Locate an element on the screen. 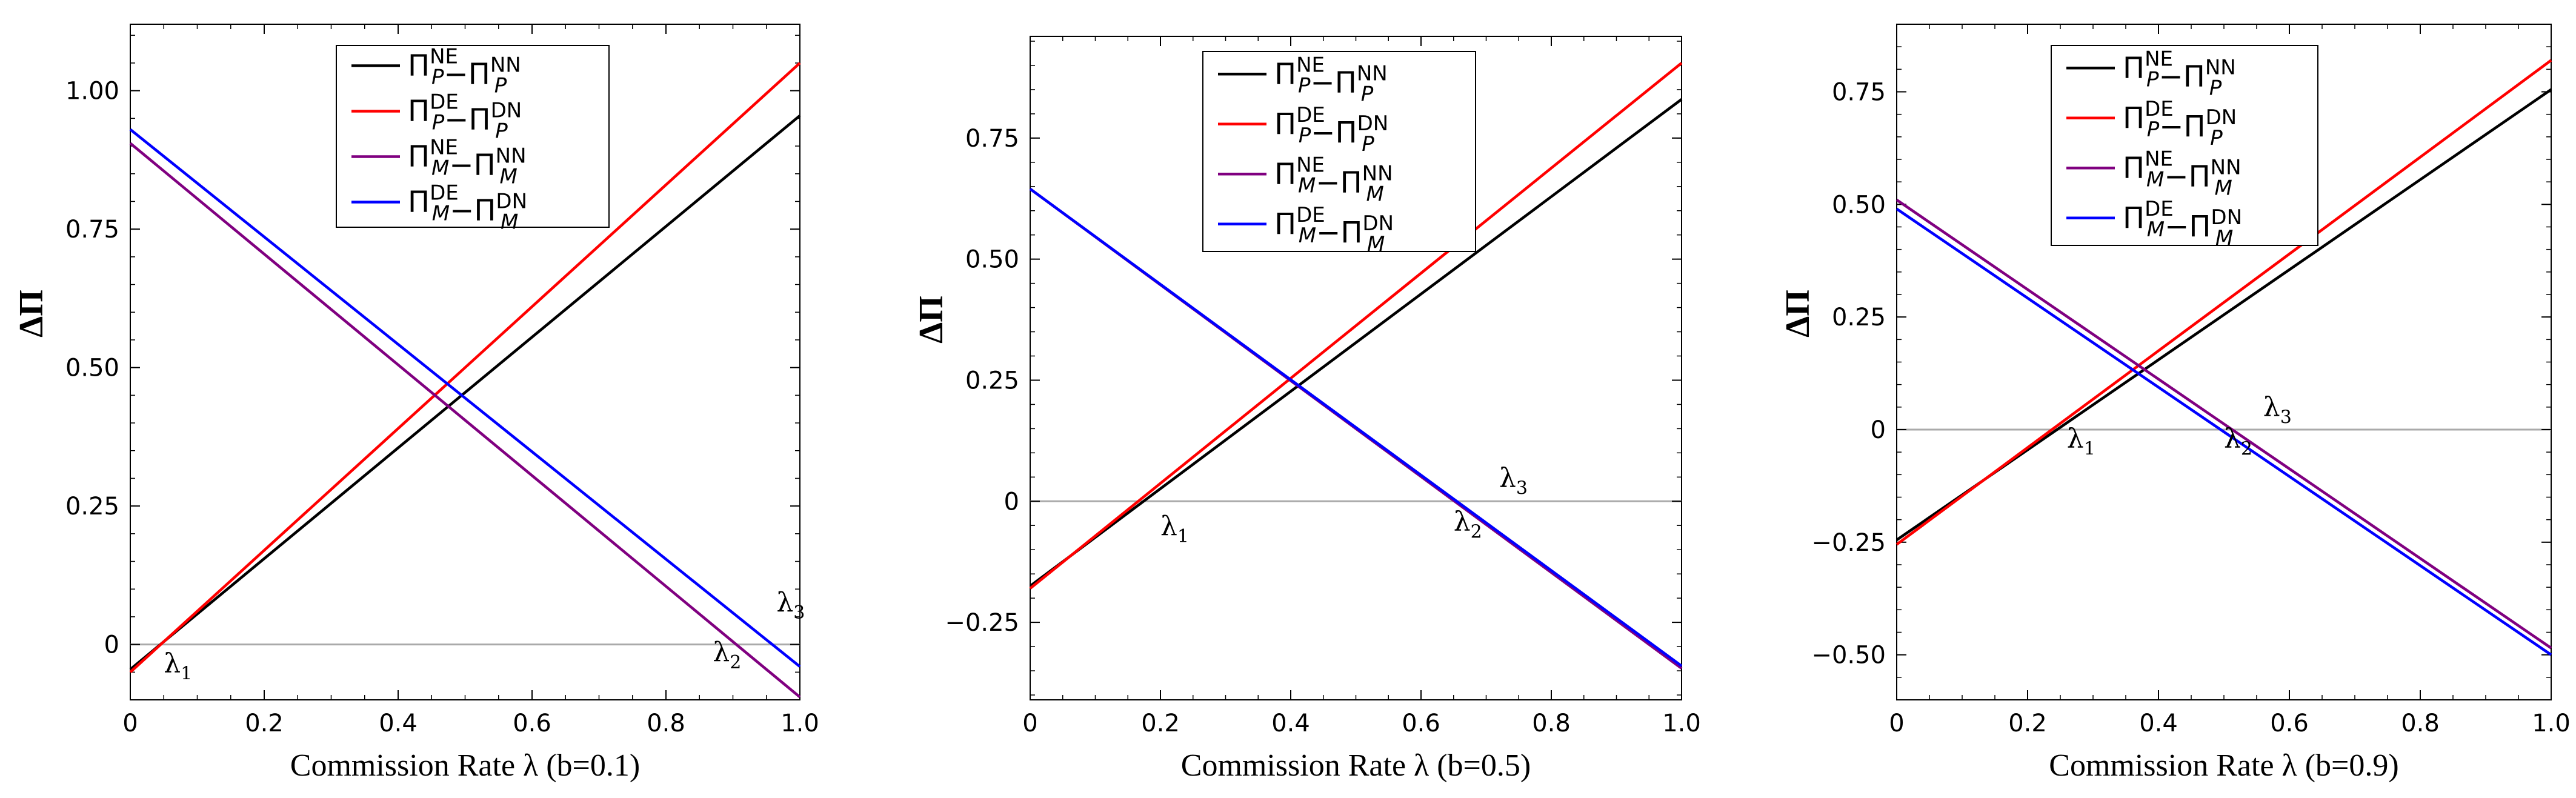 The height and width of the screenshot is (798, 2576). y-tick-label: −0.50 is located at coordinates (1848, 656).